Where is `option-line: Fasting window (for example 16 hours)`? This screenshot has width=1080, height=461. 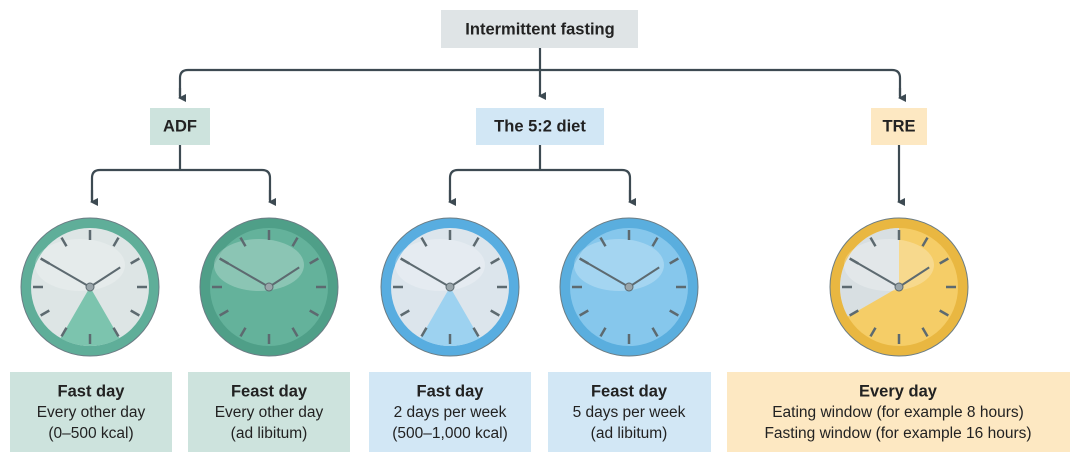 option-line: Fasting window (for example 16 hours) is located at coordinates (897, 433).